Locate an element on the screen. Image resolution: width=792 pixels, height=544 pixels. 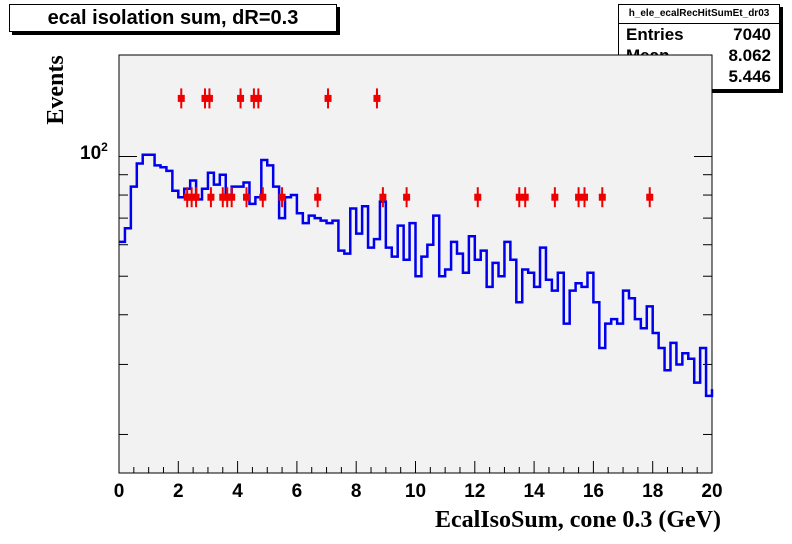
x-tick-label: 12 is located at coordinates (474, 491).